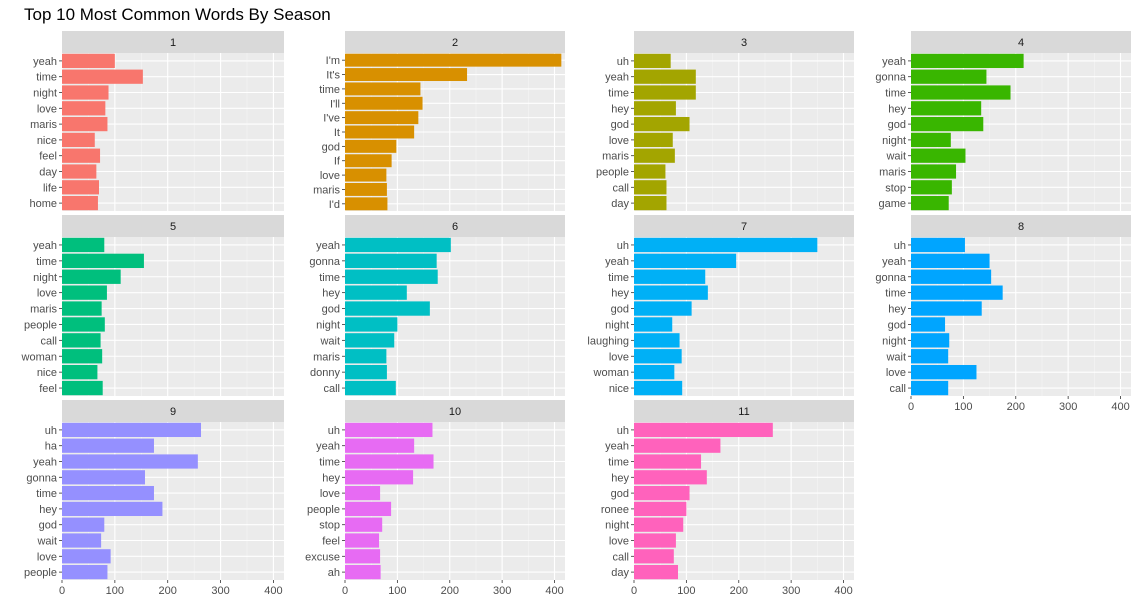 This screenshot has width=1140, height=600. Describe the element at coordinates (686, 591) in the screenshot. I see `x-tick-label: 100` at that location.